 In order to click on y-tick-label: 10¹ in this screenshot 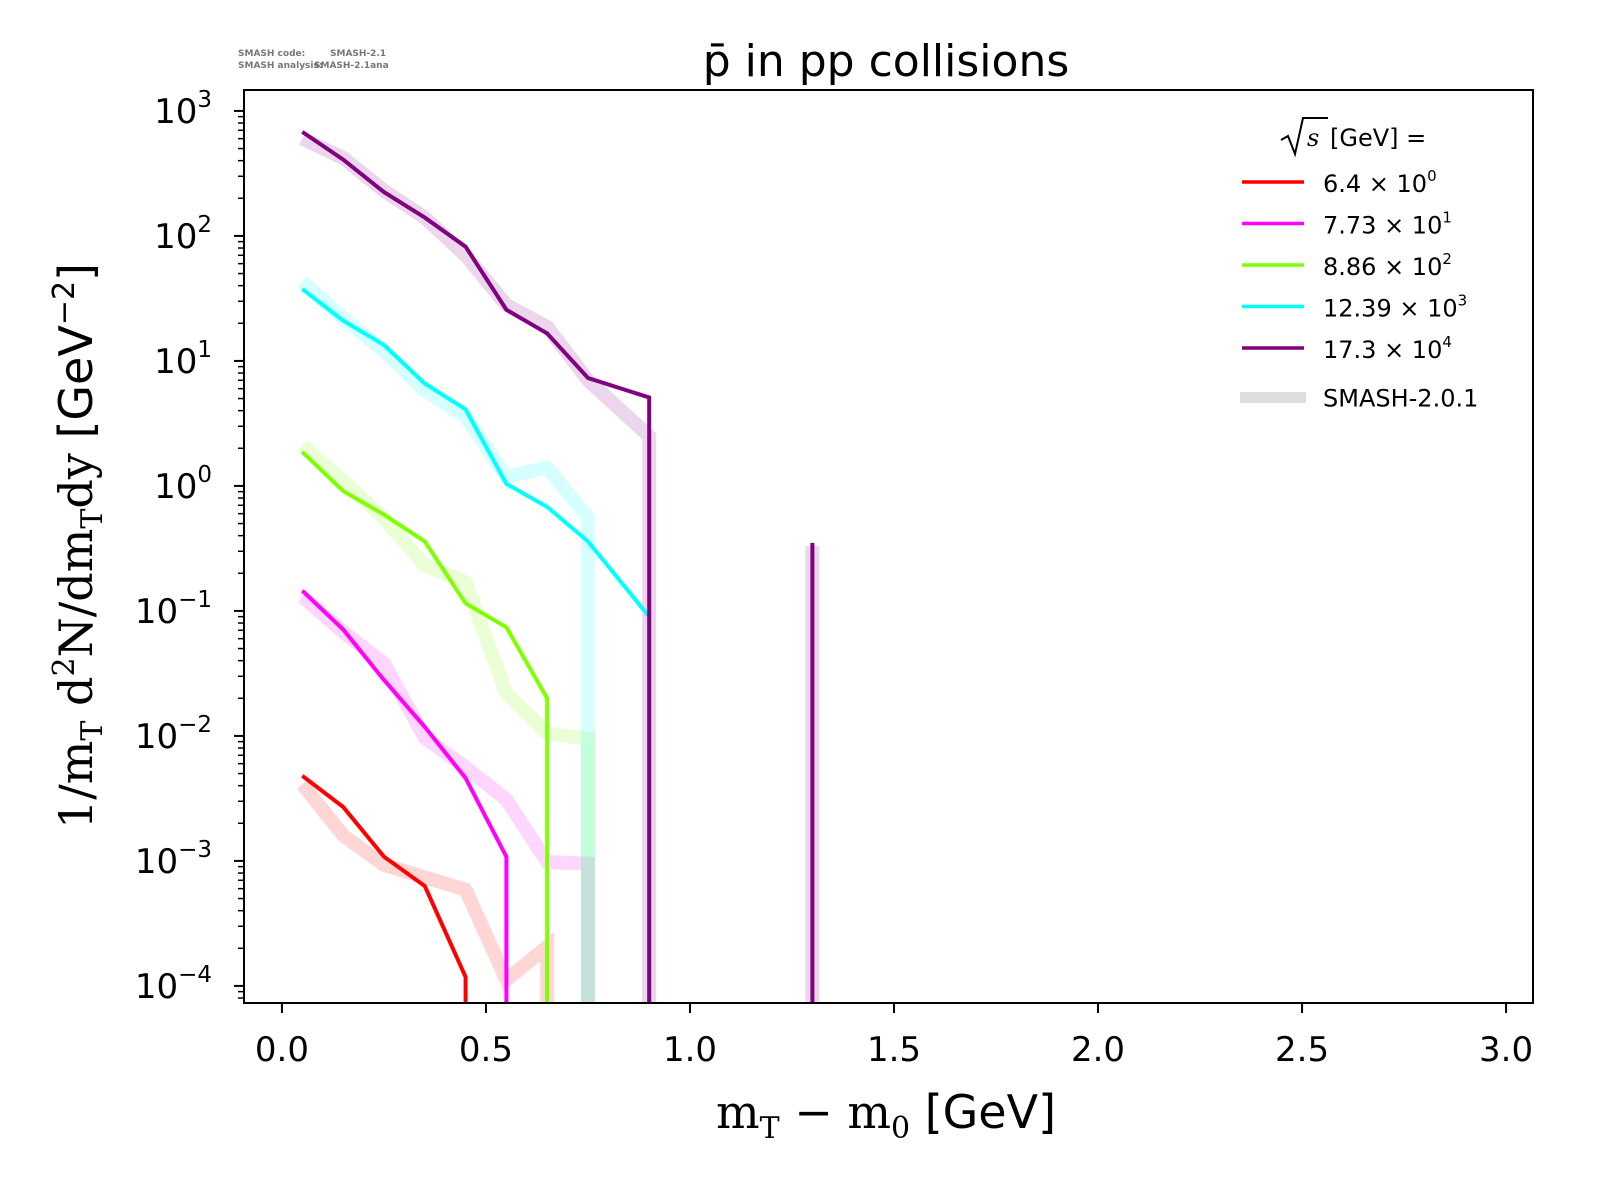, I will do `click(183, 359)`.